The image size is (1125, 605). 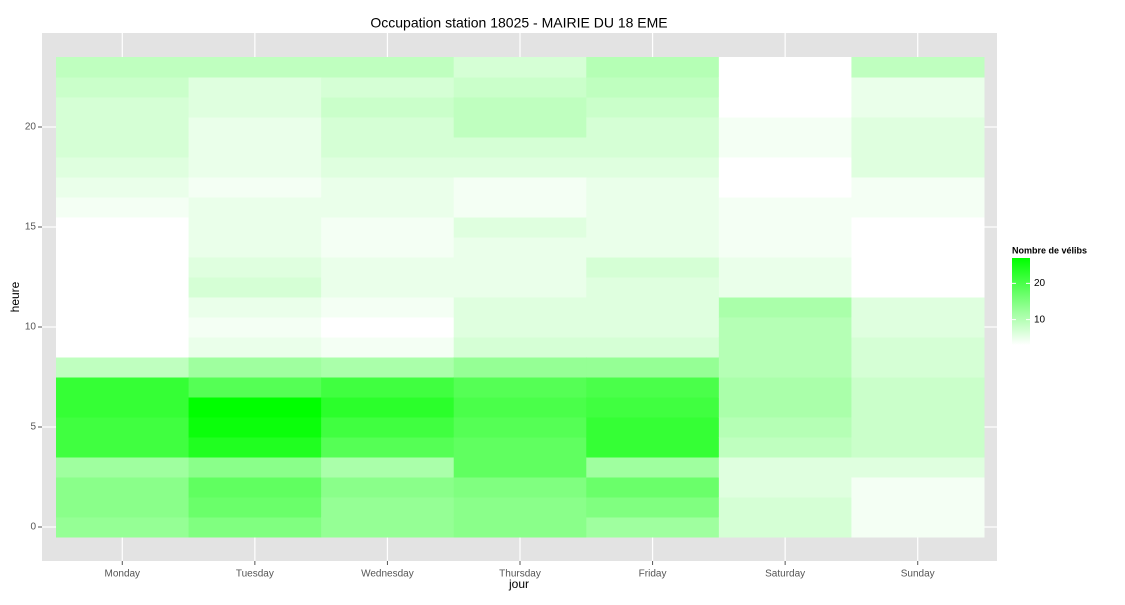 I want to click on legend-title: Nombre de vélibs, so click(x=1049, y=250).